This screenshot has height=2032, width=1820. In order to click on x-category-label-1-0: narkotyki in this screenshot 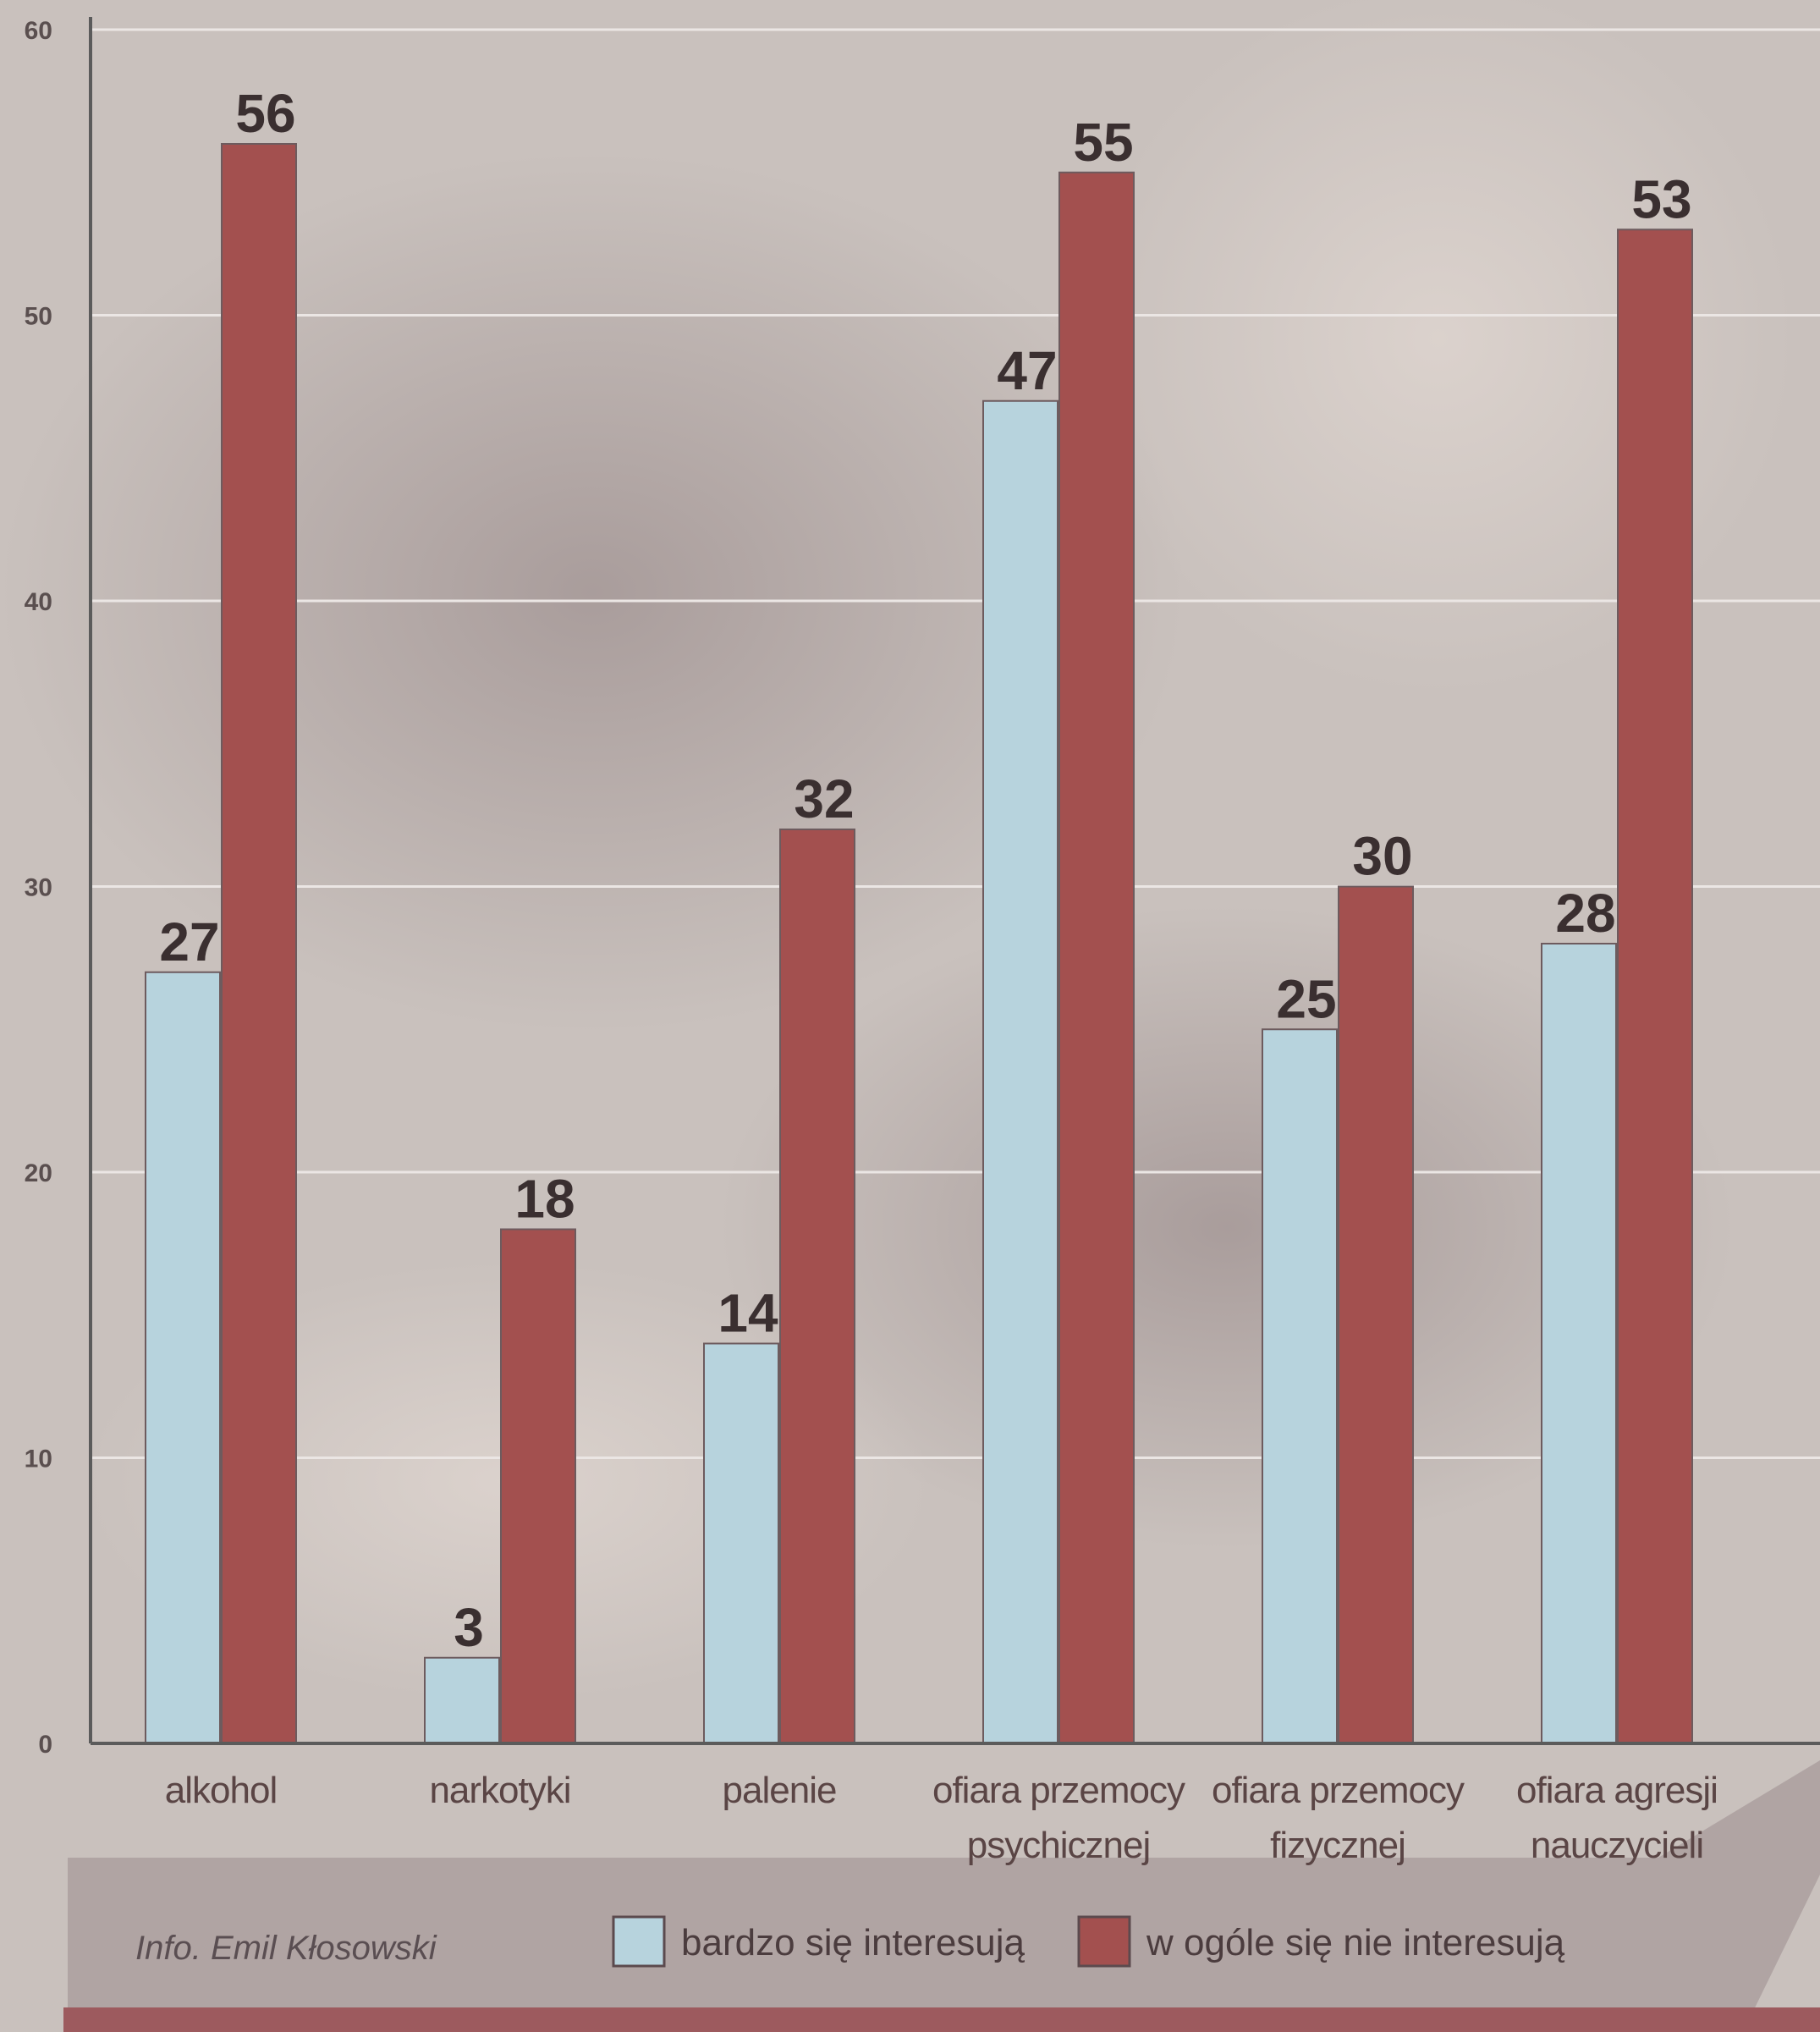, I will do `click(499, 1790)`.